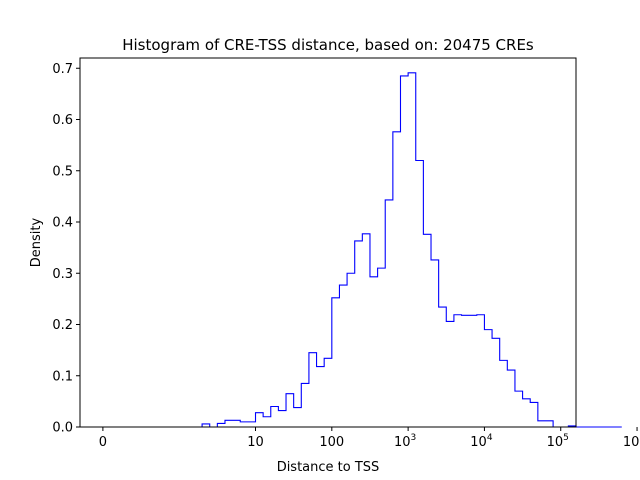  Describe the element at coordinates (62, 428) in the screenshot. I see `y-tick-label: 0.0` at that location.